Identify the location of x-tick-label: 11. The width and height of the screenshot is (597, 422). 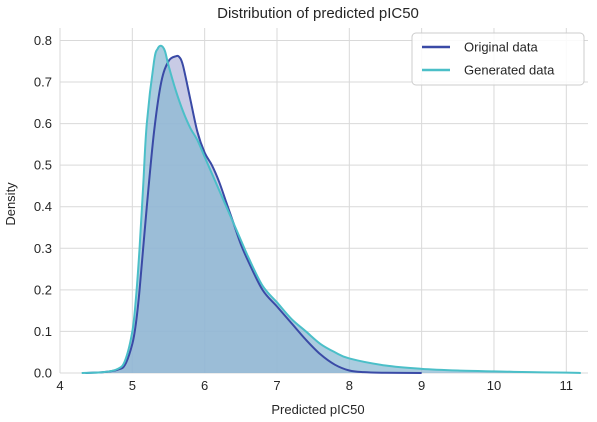
(567, 385).